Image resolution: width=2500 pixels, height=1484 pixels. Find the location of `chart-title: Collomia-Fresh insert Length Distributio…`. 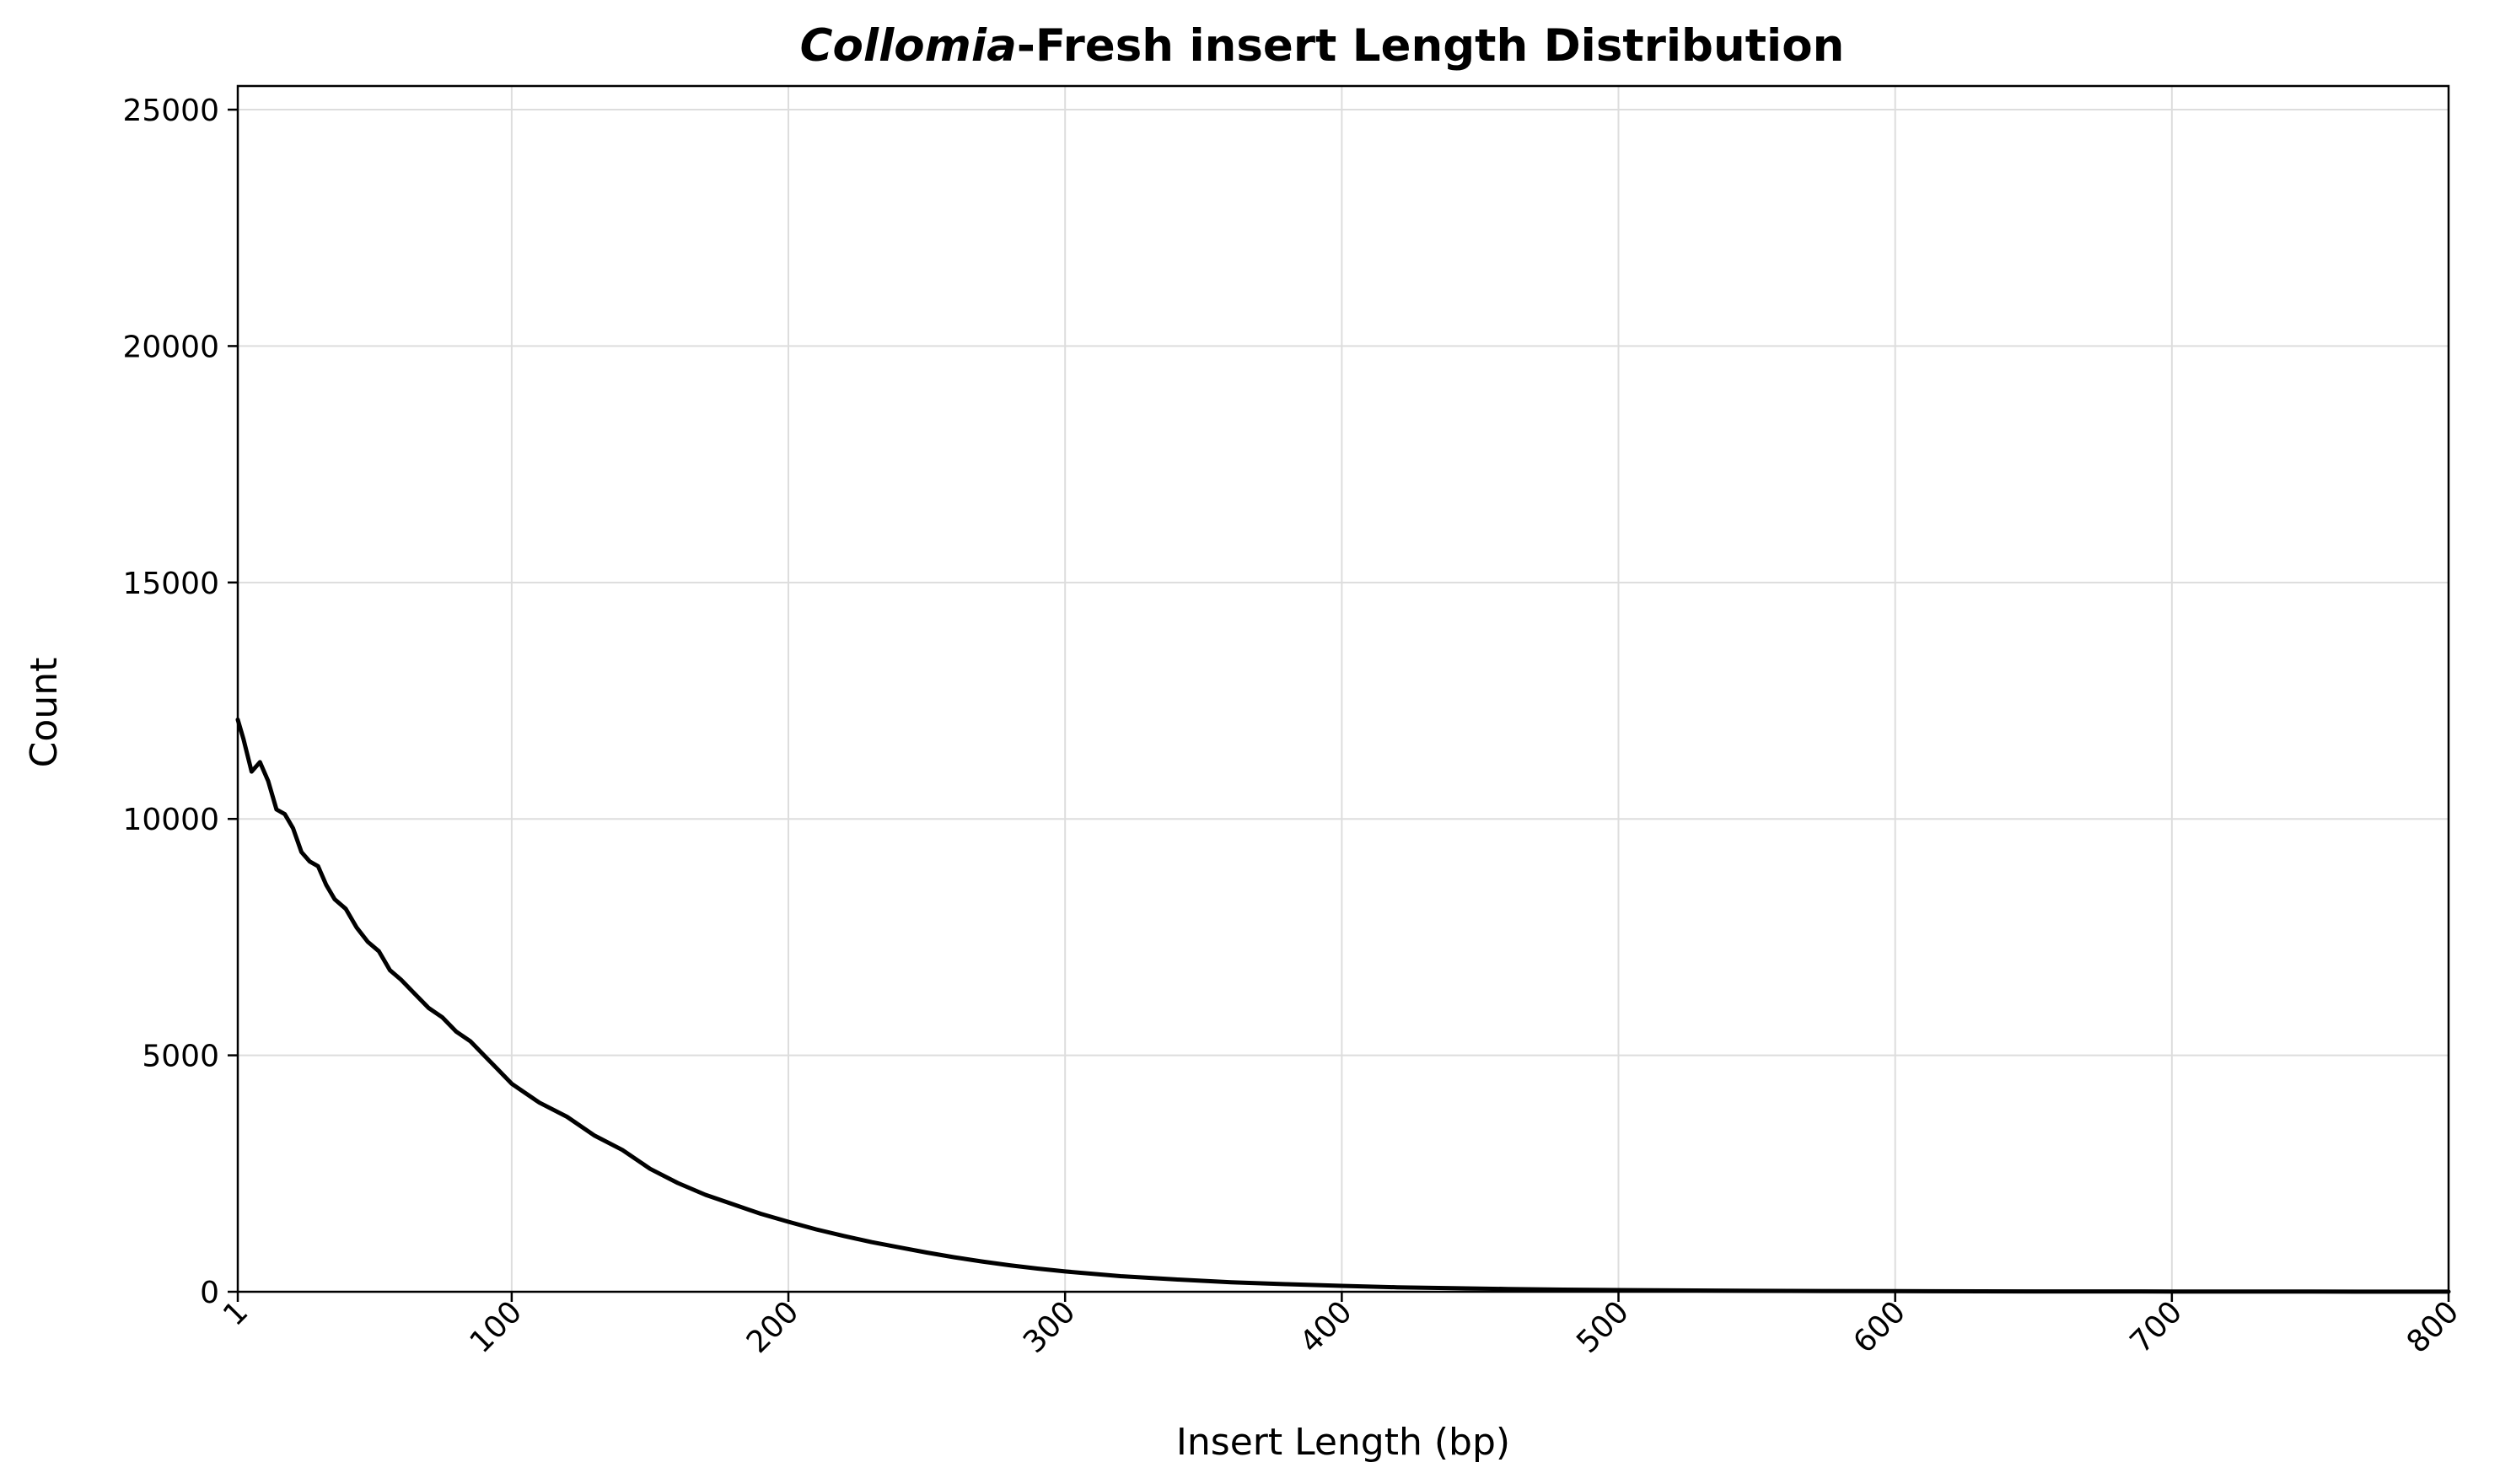

chart-title: Collomia-Fresh insert Length Distributio… is located at coordinates (1322, 46).